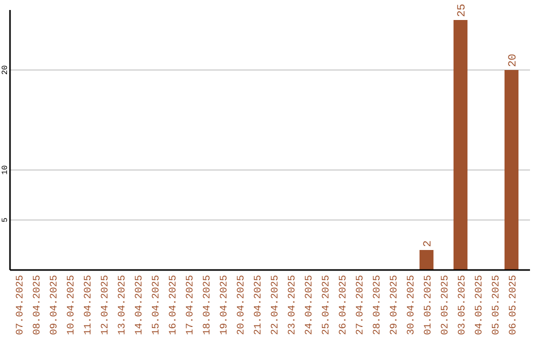  I want to click on x-tick-label: 10.04.2025, so click(72, 305).